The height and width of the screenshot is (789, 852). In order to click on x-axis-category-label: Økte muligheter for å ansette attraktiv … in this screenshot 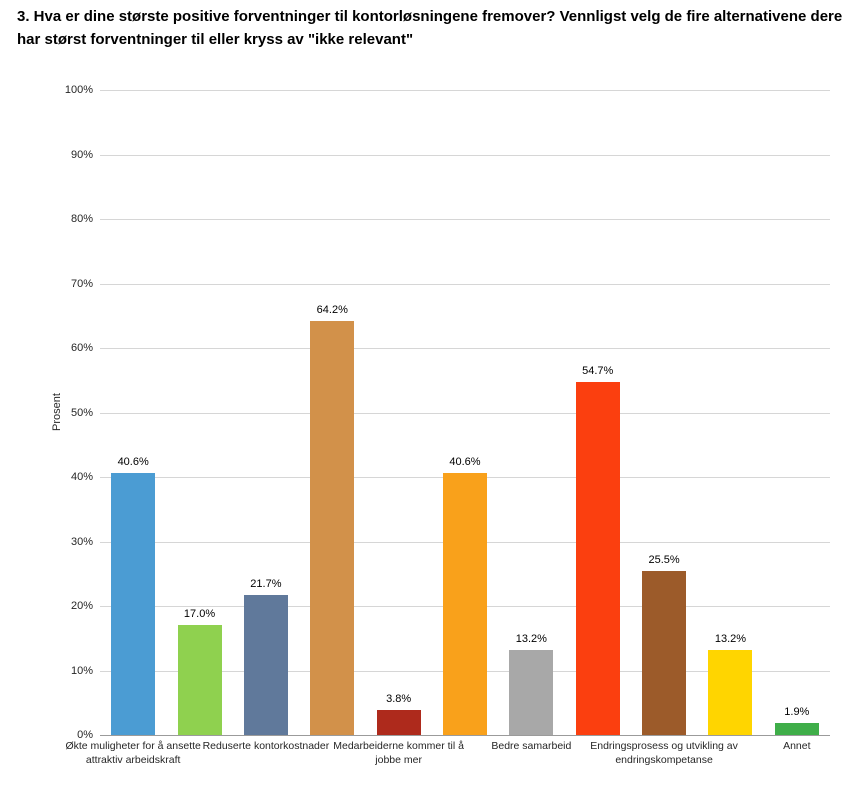, I will do `click(133, 753)`.